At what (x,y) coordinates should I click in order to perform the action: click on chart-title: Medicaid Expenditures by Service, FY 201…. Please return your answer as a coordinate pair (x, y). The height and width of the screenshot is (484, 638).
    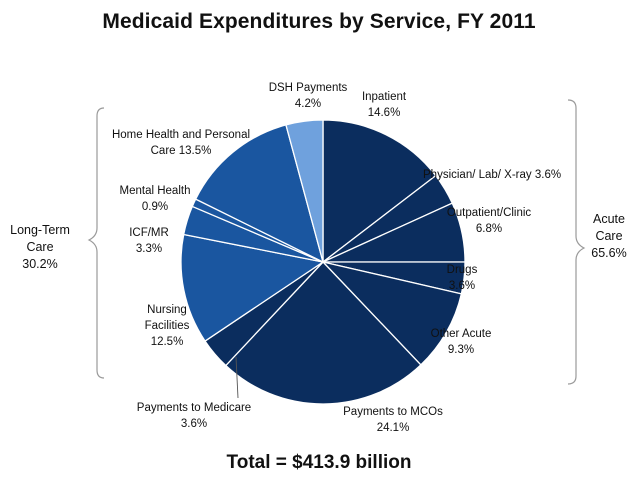
    Looking at the image, I should click on (319, 21).